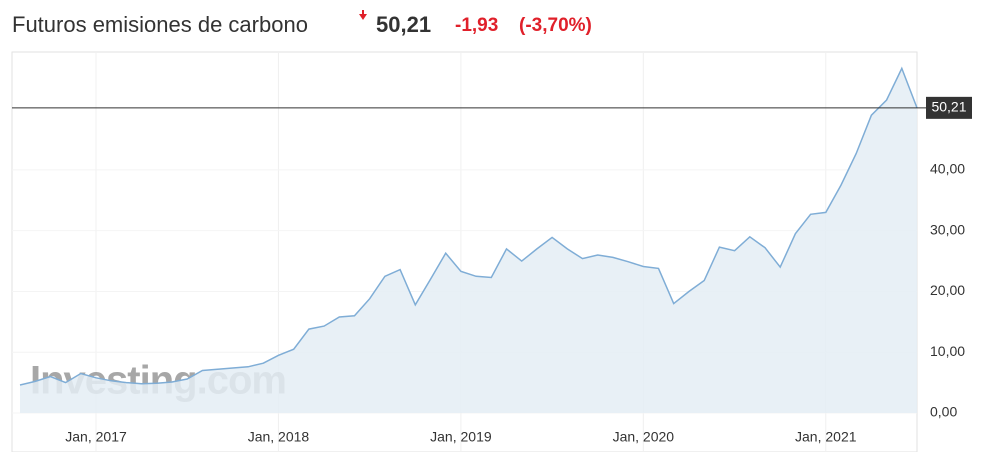  Describe the element at coordinates (947, 351) in the screenshot. I see `y-tick-label: 10,00` at that location.